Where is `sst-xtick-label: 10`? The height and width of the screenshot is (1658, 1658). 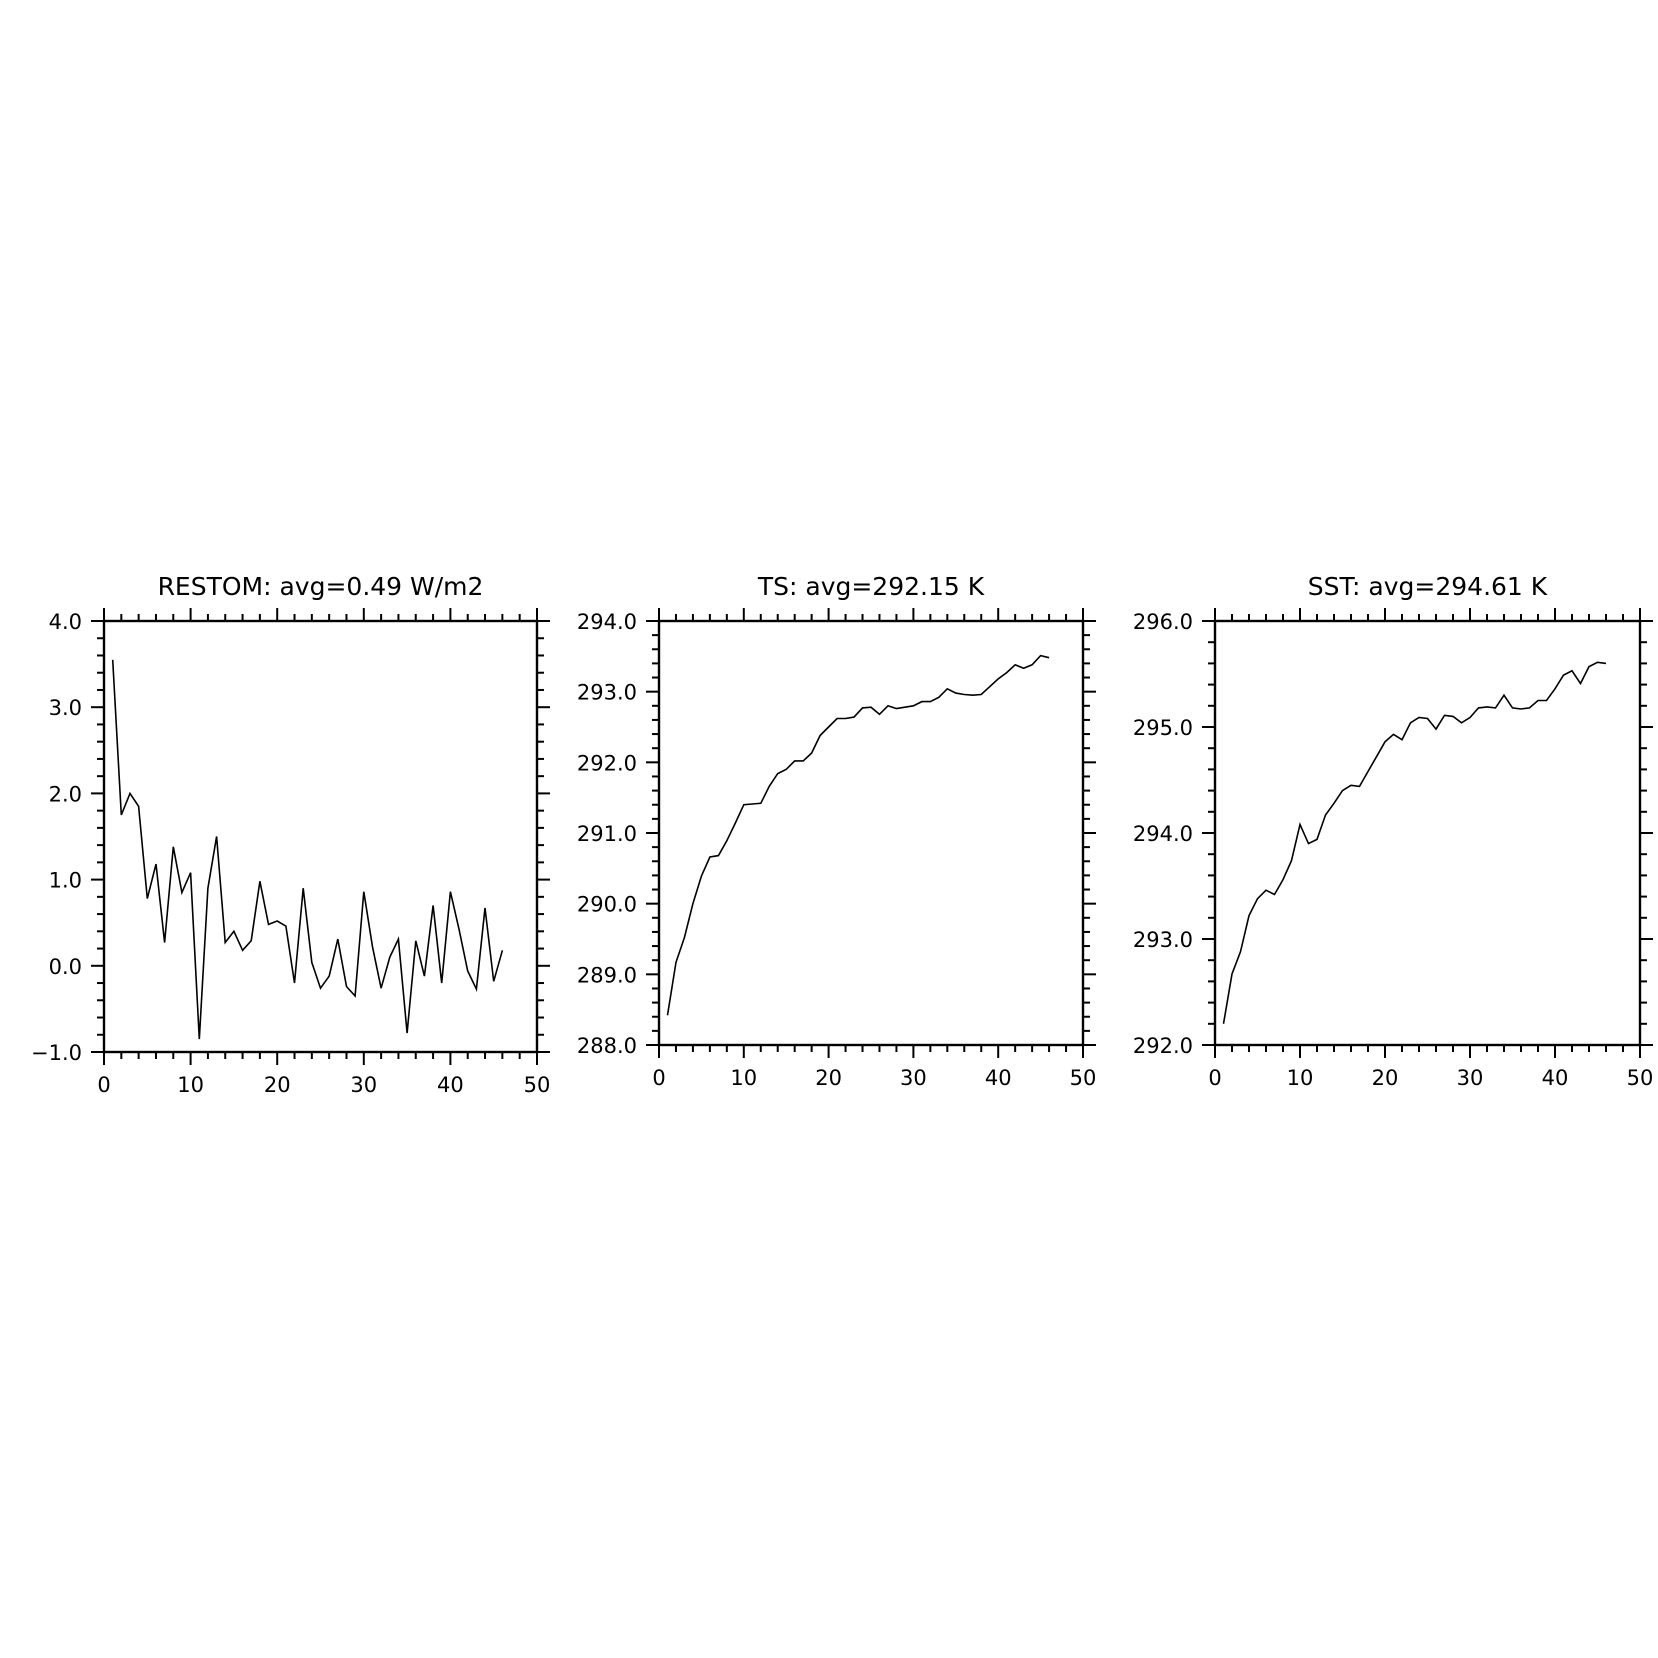
sst-xtick-label: 10 is located at coordinates (1300, 1078).